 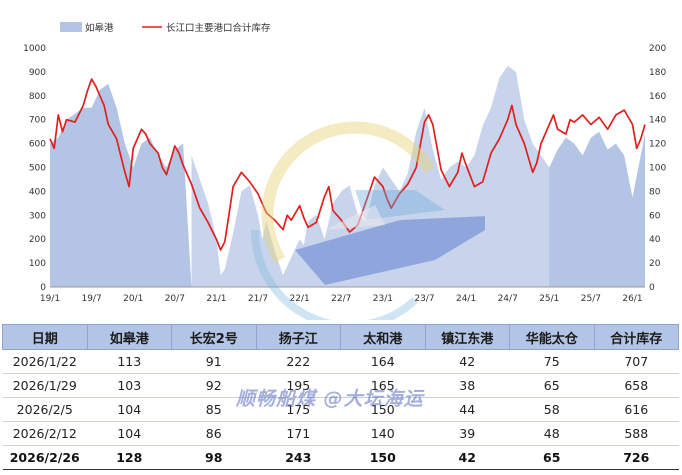 I want to click on cell: 726, so click(x=636, y=457).